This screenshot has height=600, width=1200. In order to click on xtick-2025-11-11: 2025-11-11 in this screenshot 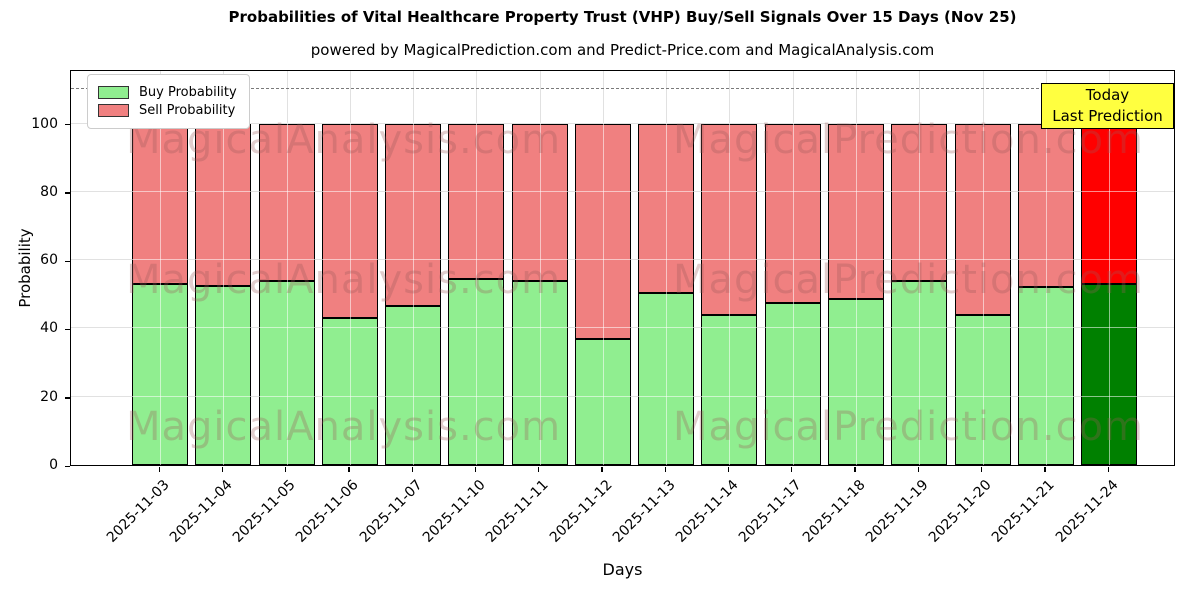, I will do `click(517, 511)`.